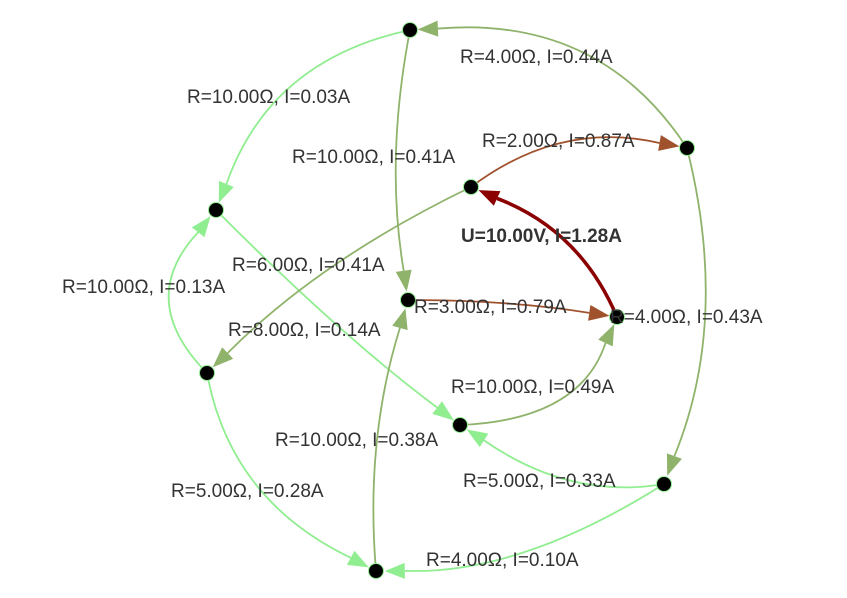 The image size is (847, 598). Describe the element at coordinates (268, 97) in the screenshot. I see `e-n0-n1-label: R=10.00Ω, I=0.03A` at that location.